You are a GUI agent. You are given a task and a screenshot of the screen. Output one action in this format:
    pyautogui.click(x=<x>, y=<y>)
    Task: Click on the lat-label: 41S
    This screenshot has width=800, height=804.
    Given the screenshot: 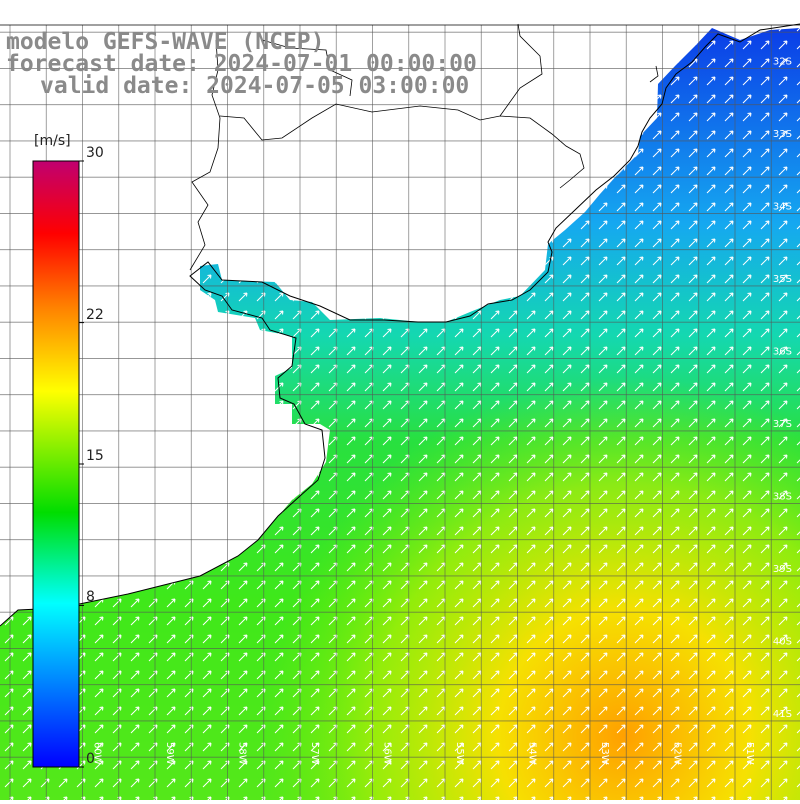 What is the action you would take?
    pyautogui.click(x=782, y=714)
    